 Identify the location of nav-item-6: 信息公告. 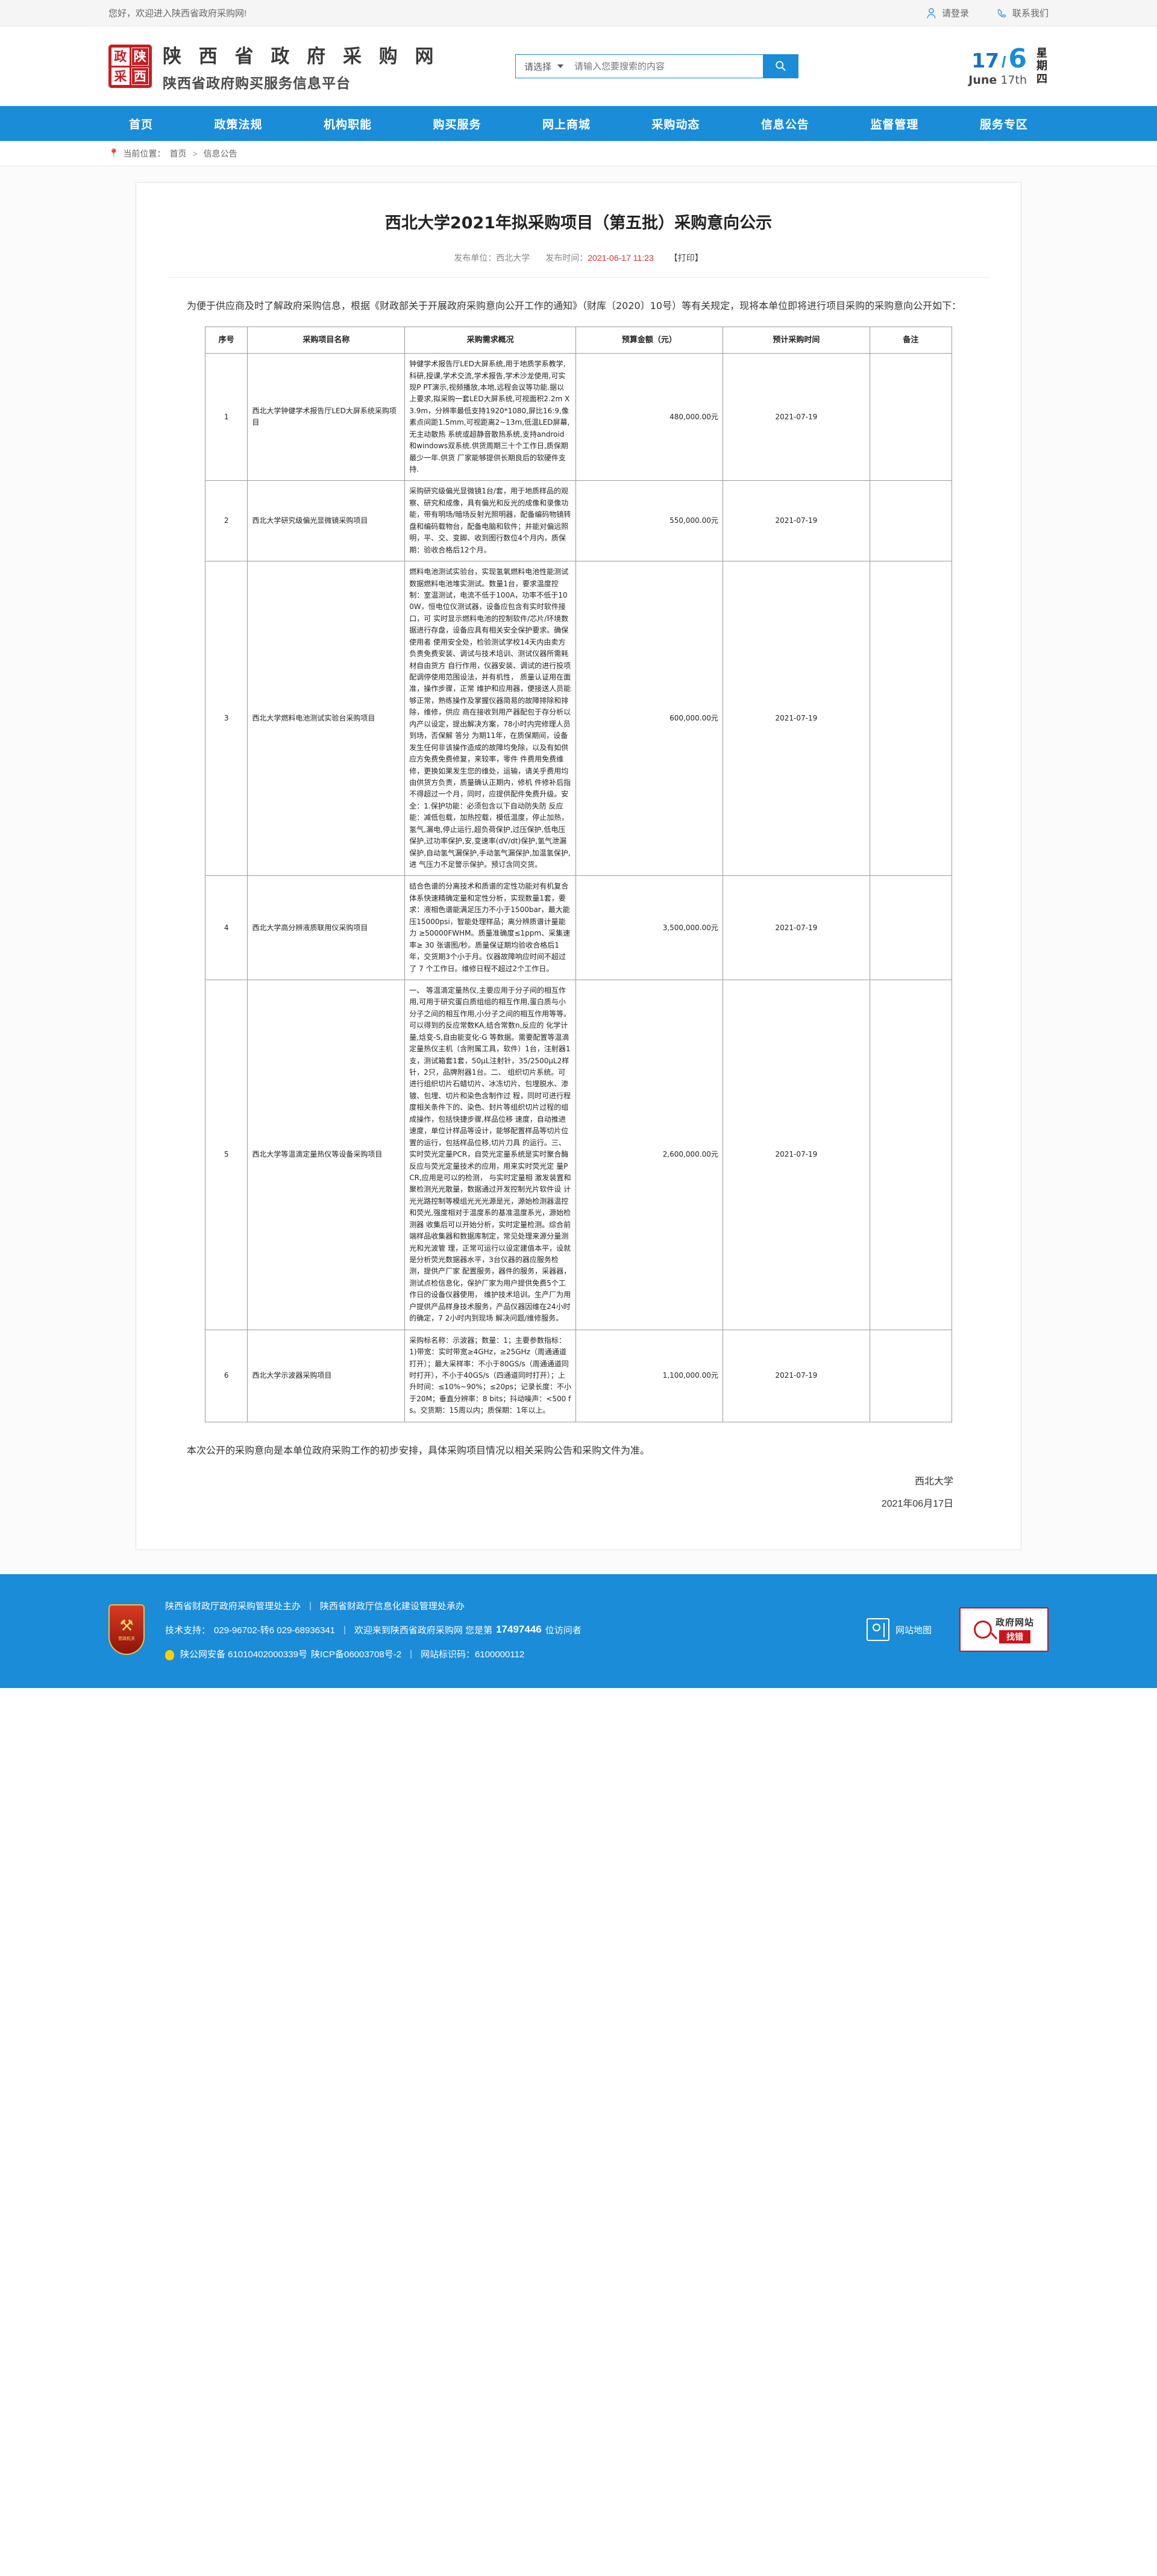
(785, 124).